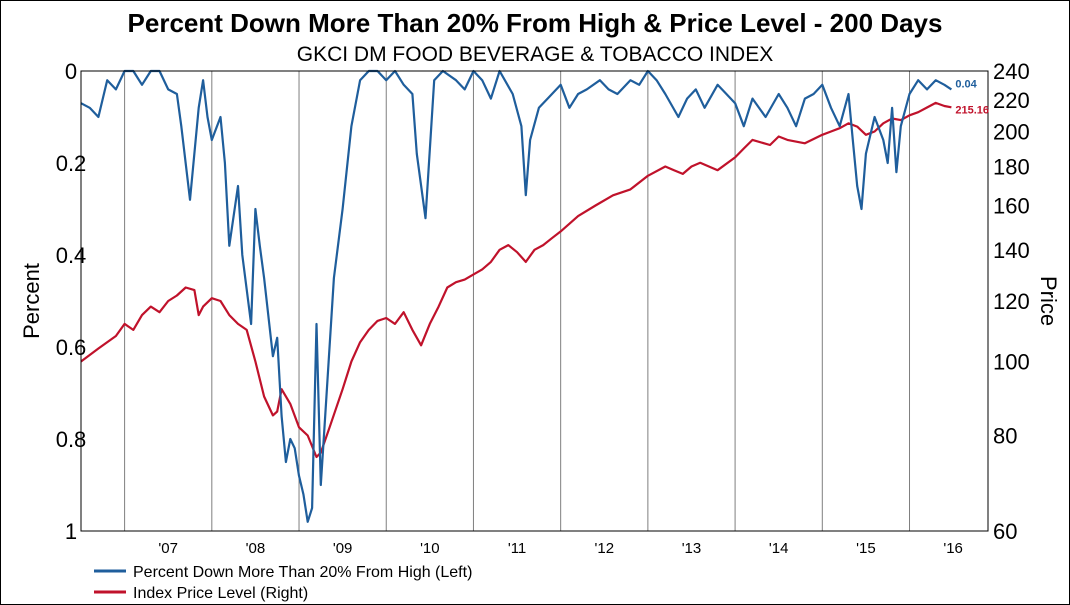 The height and width of the screenshot is (605, 1070). Describe the element at coordinates (1011, 166) in the screenshot. I see `right-tick-label: 180` at that location.